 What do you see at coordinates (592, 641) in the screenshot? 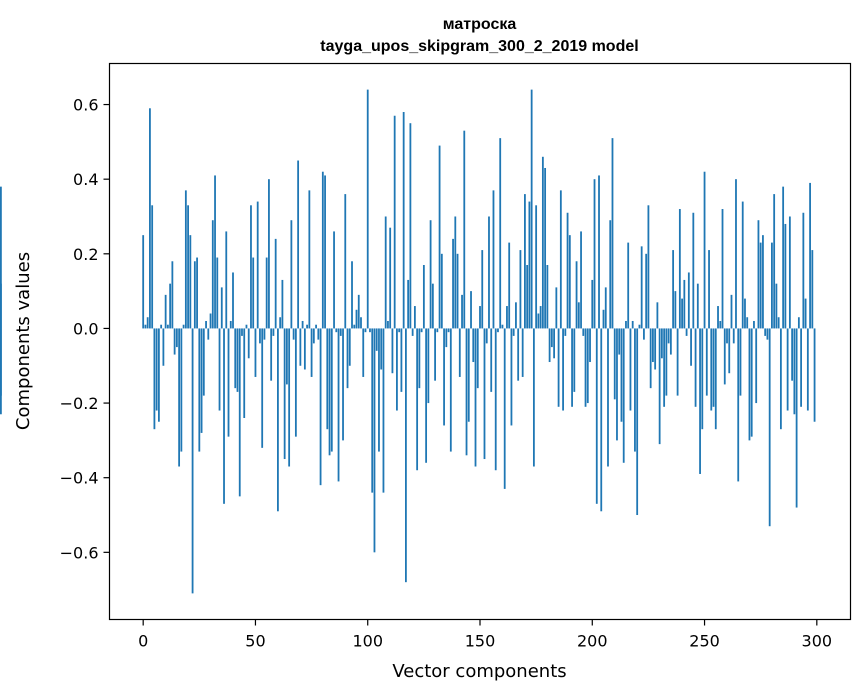
I see `x-tick-label: 200` at bounding box center [592, 641].